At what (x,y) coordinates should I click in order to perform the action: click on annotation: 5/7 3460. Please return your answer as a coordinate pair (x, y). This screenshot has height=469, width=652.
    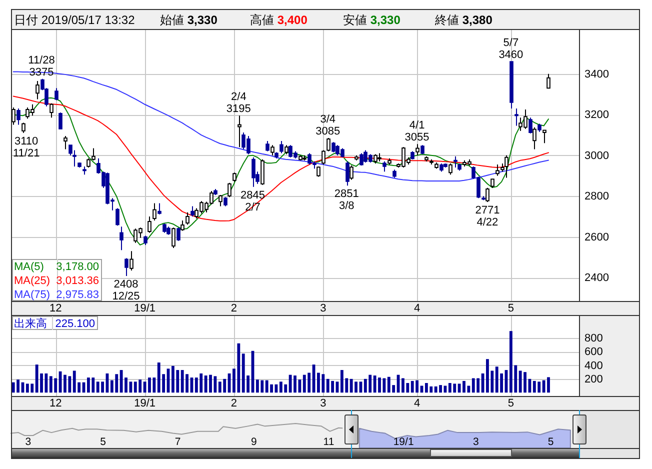
    Looking at the image, I should click on (511, 49).